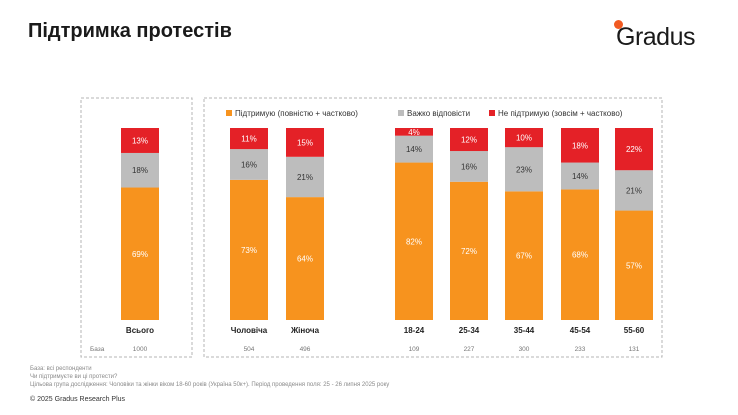 The width and height of the screenshot is (738, 415). I want to click on data-label: 67%, so click(524, 256).